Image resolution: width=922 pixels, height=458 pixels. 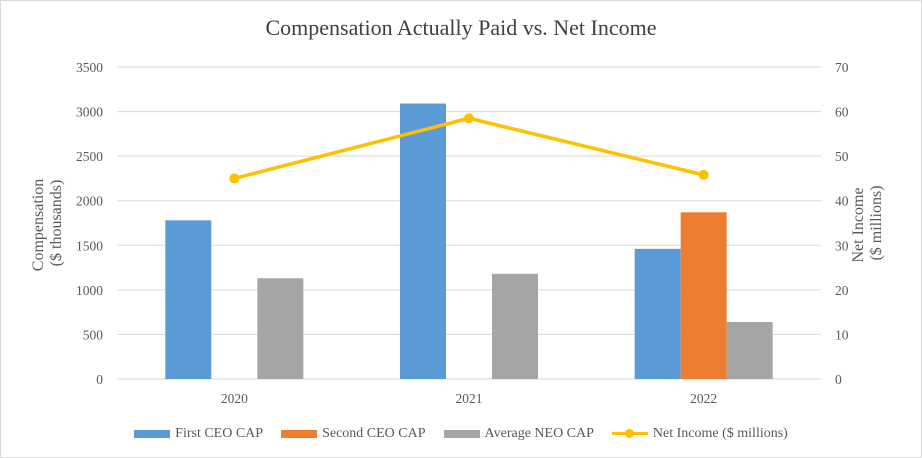 What do you see at coordinates (93, 334) in the screenshot?
I see `left-tick-label: 500` at bounding box center [93, 334].